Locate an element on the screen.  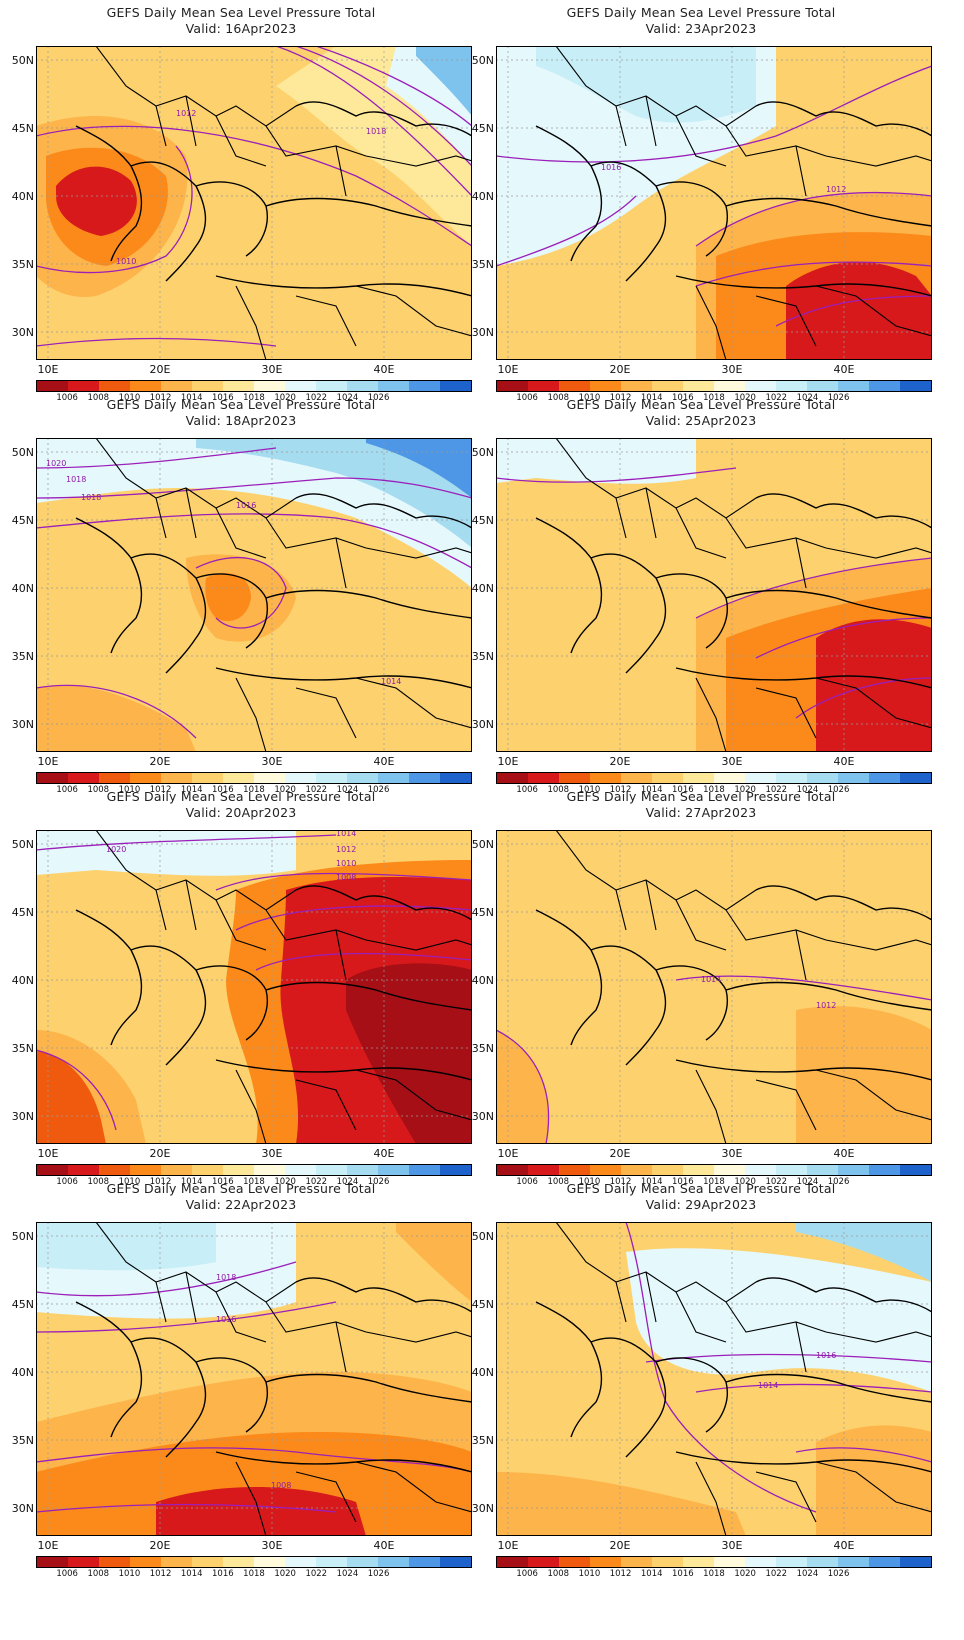
valid-date: Valid: 18Apr2023 is located at coordinates (241, 420).